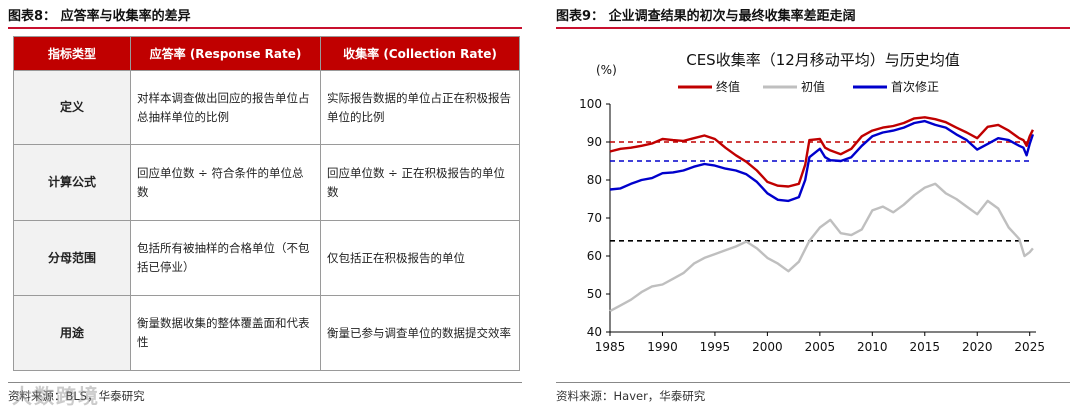  I want to click on right-title-rule, so click(813, 28).